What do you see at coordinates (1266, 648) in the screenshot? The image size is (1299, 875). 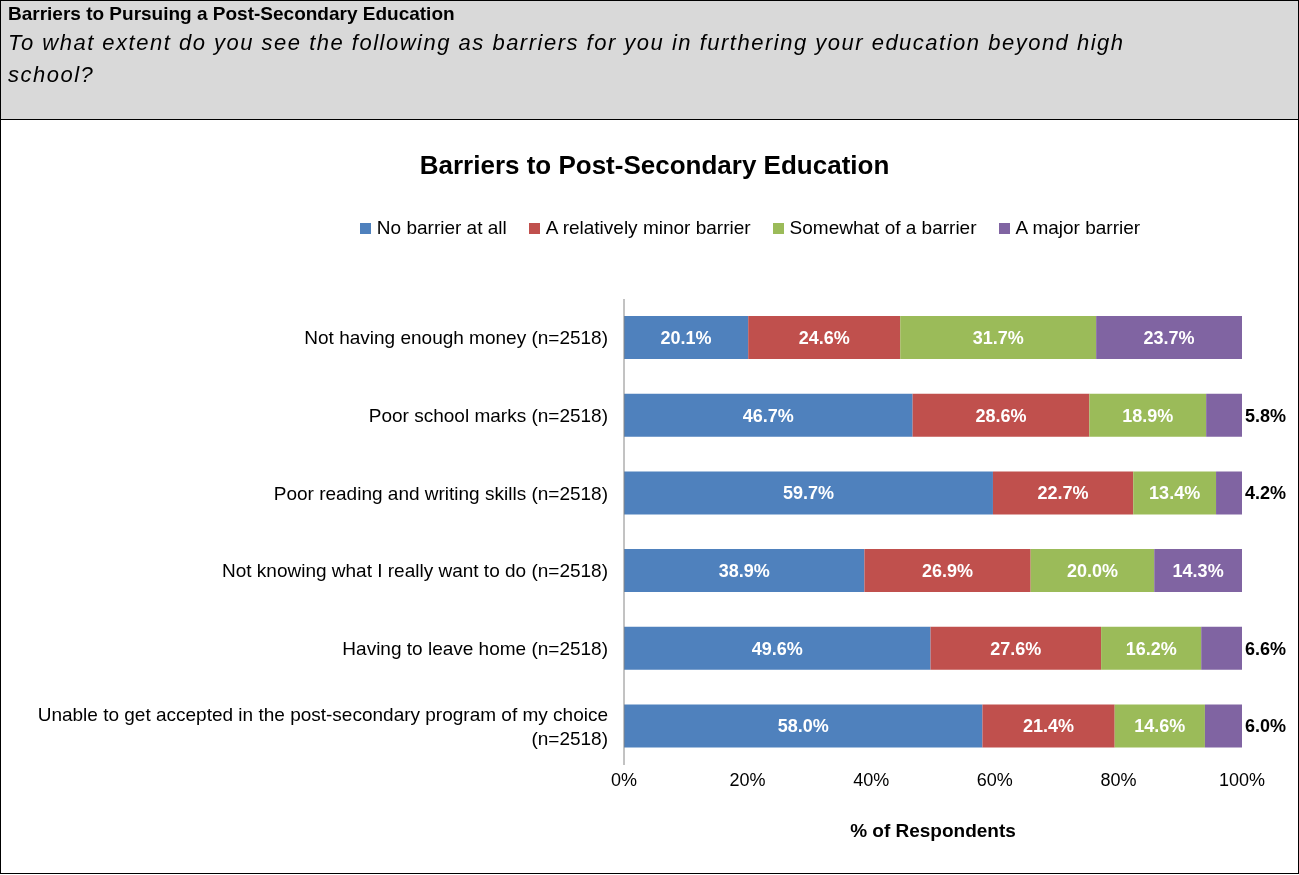 I see `data-label: 6.6%` at bounding box center [1266, 648].